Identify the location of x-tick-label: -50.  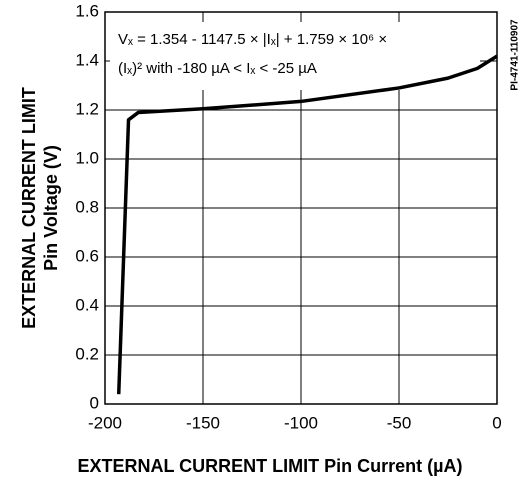
(399, 422).